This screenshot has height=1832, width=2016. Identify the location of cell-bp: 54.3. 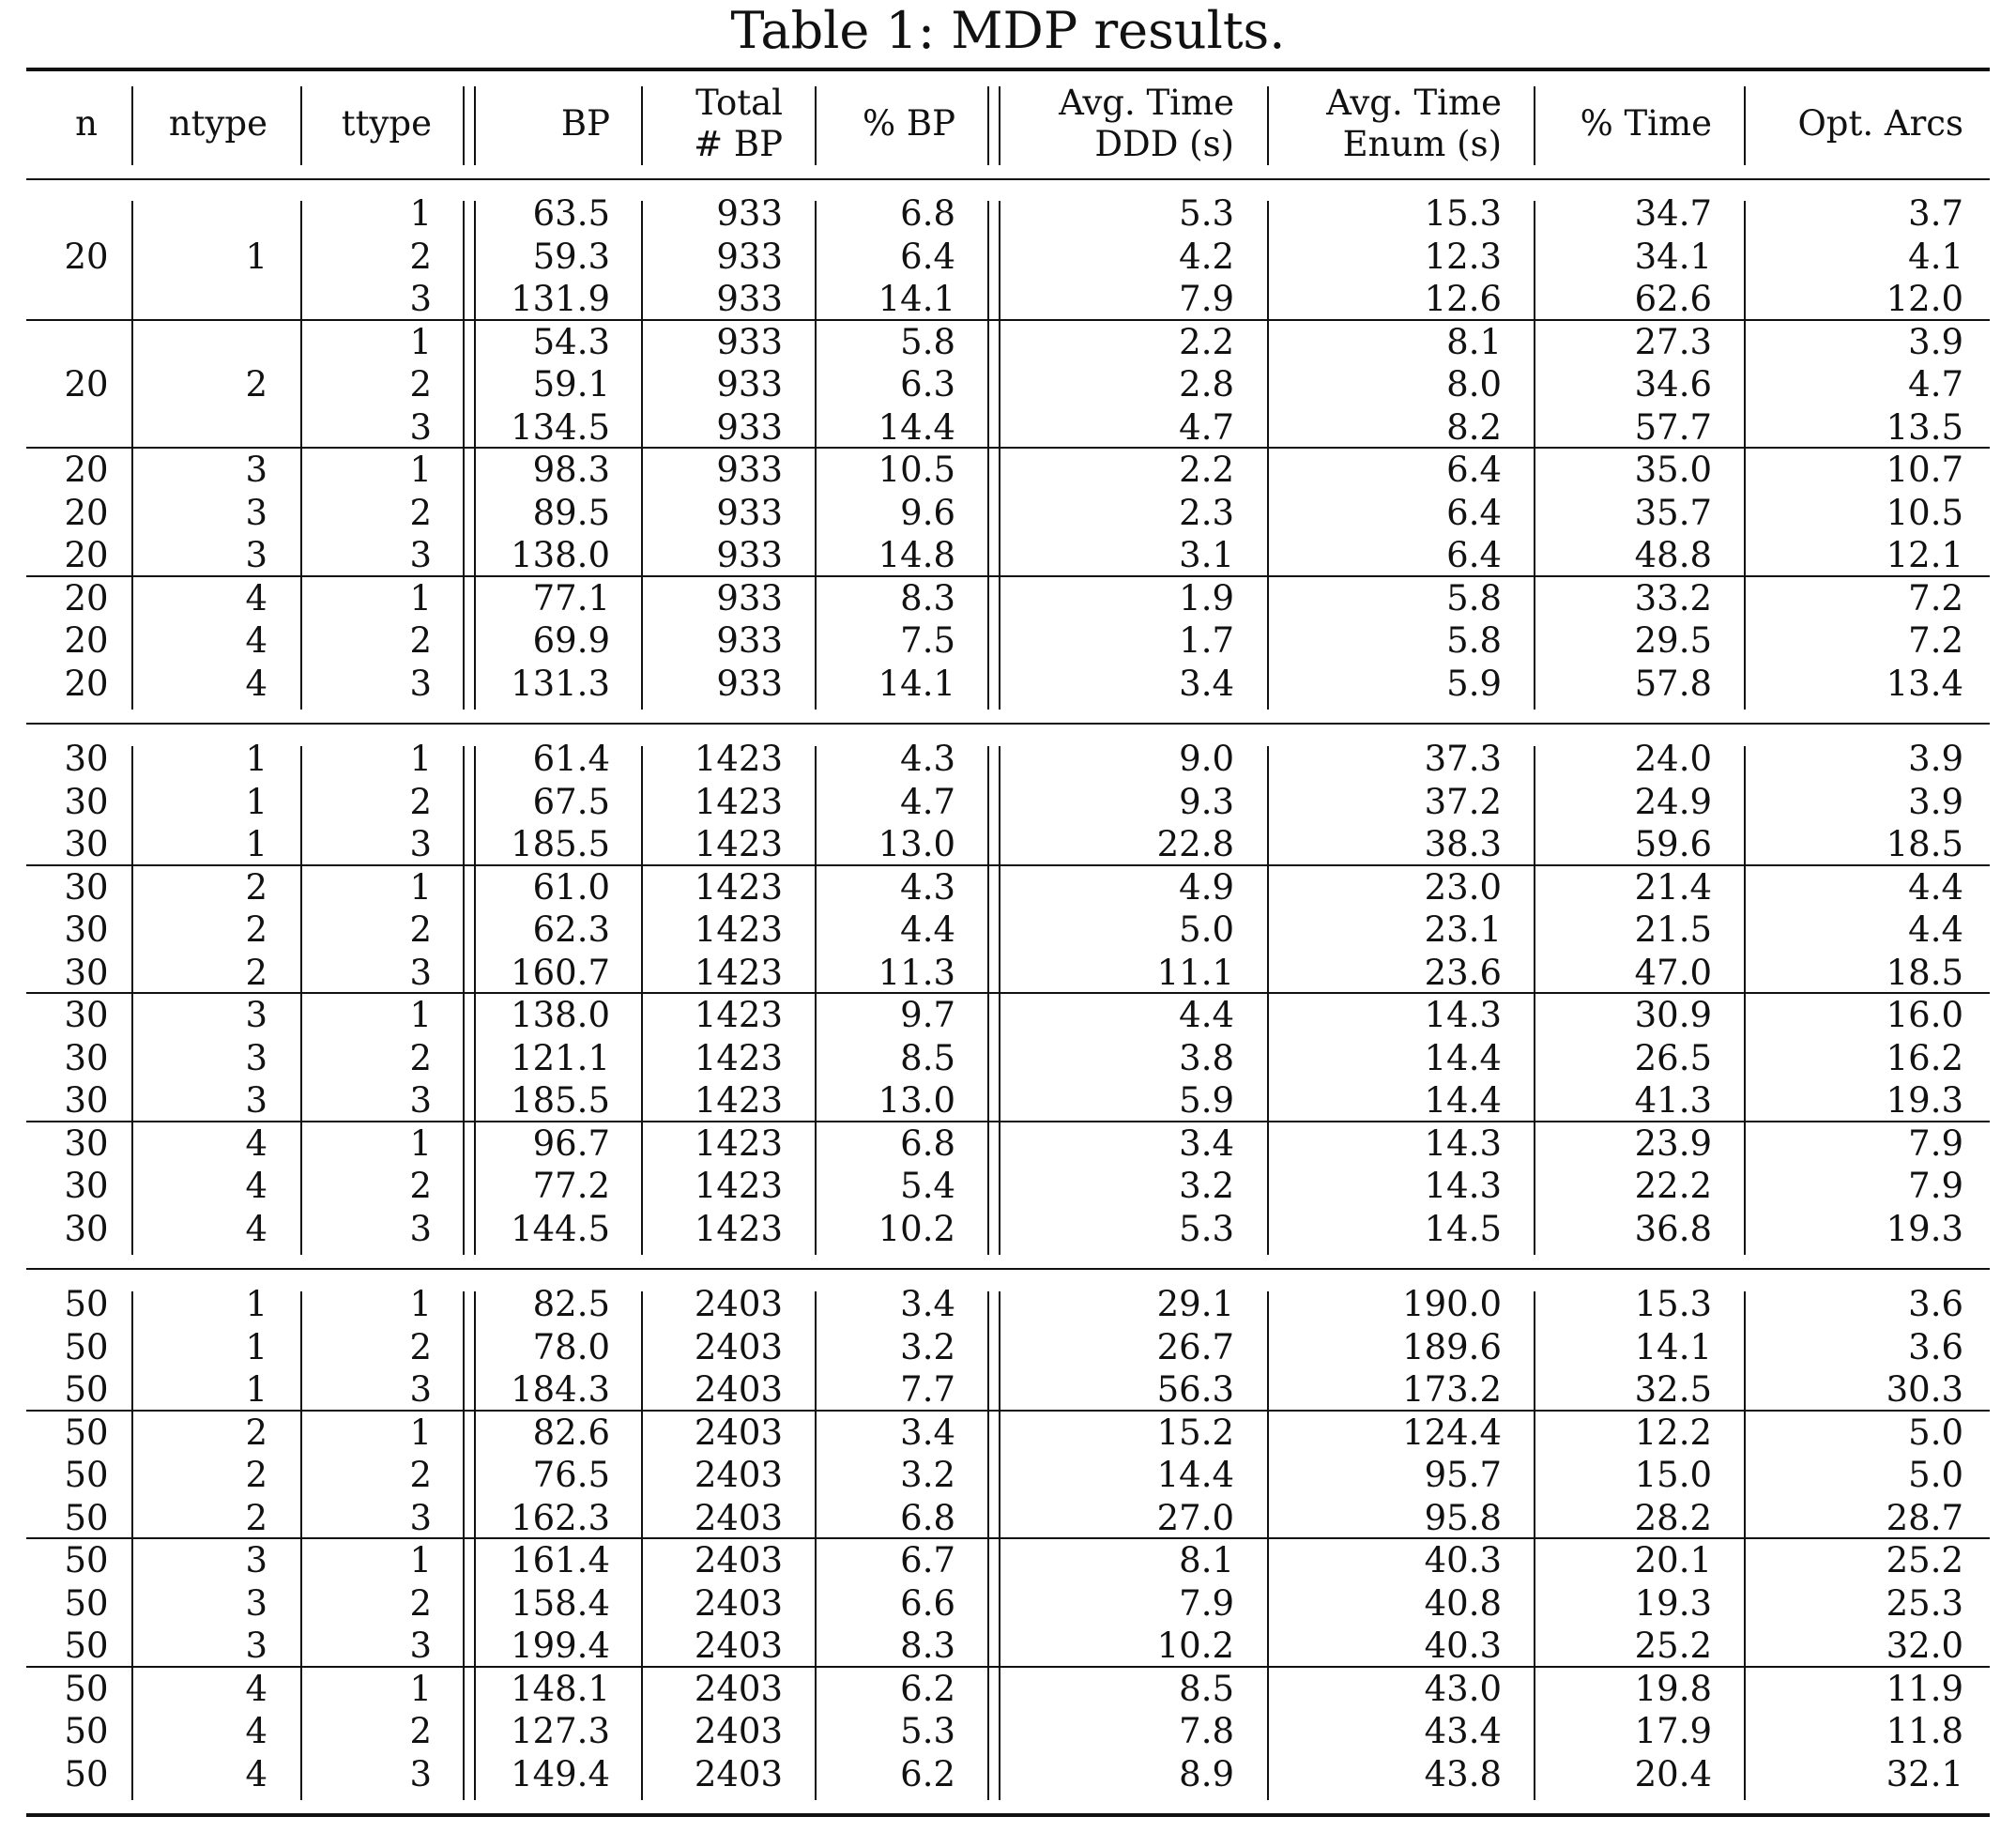
(571, 341).